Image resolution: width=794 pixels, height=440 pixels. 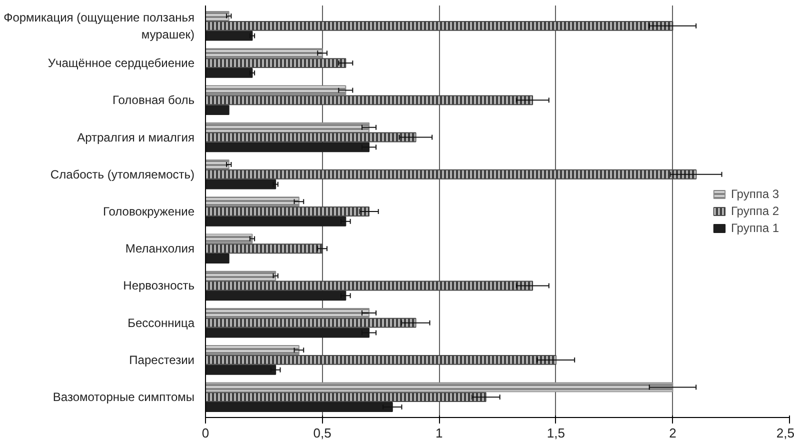 I want to click on y-tick-label: Формикация (ощущение ползанья мурашек), so click(x=99, y=26).